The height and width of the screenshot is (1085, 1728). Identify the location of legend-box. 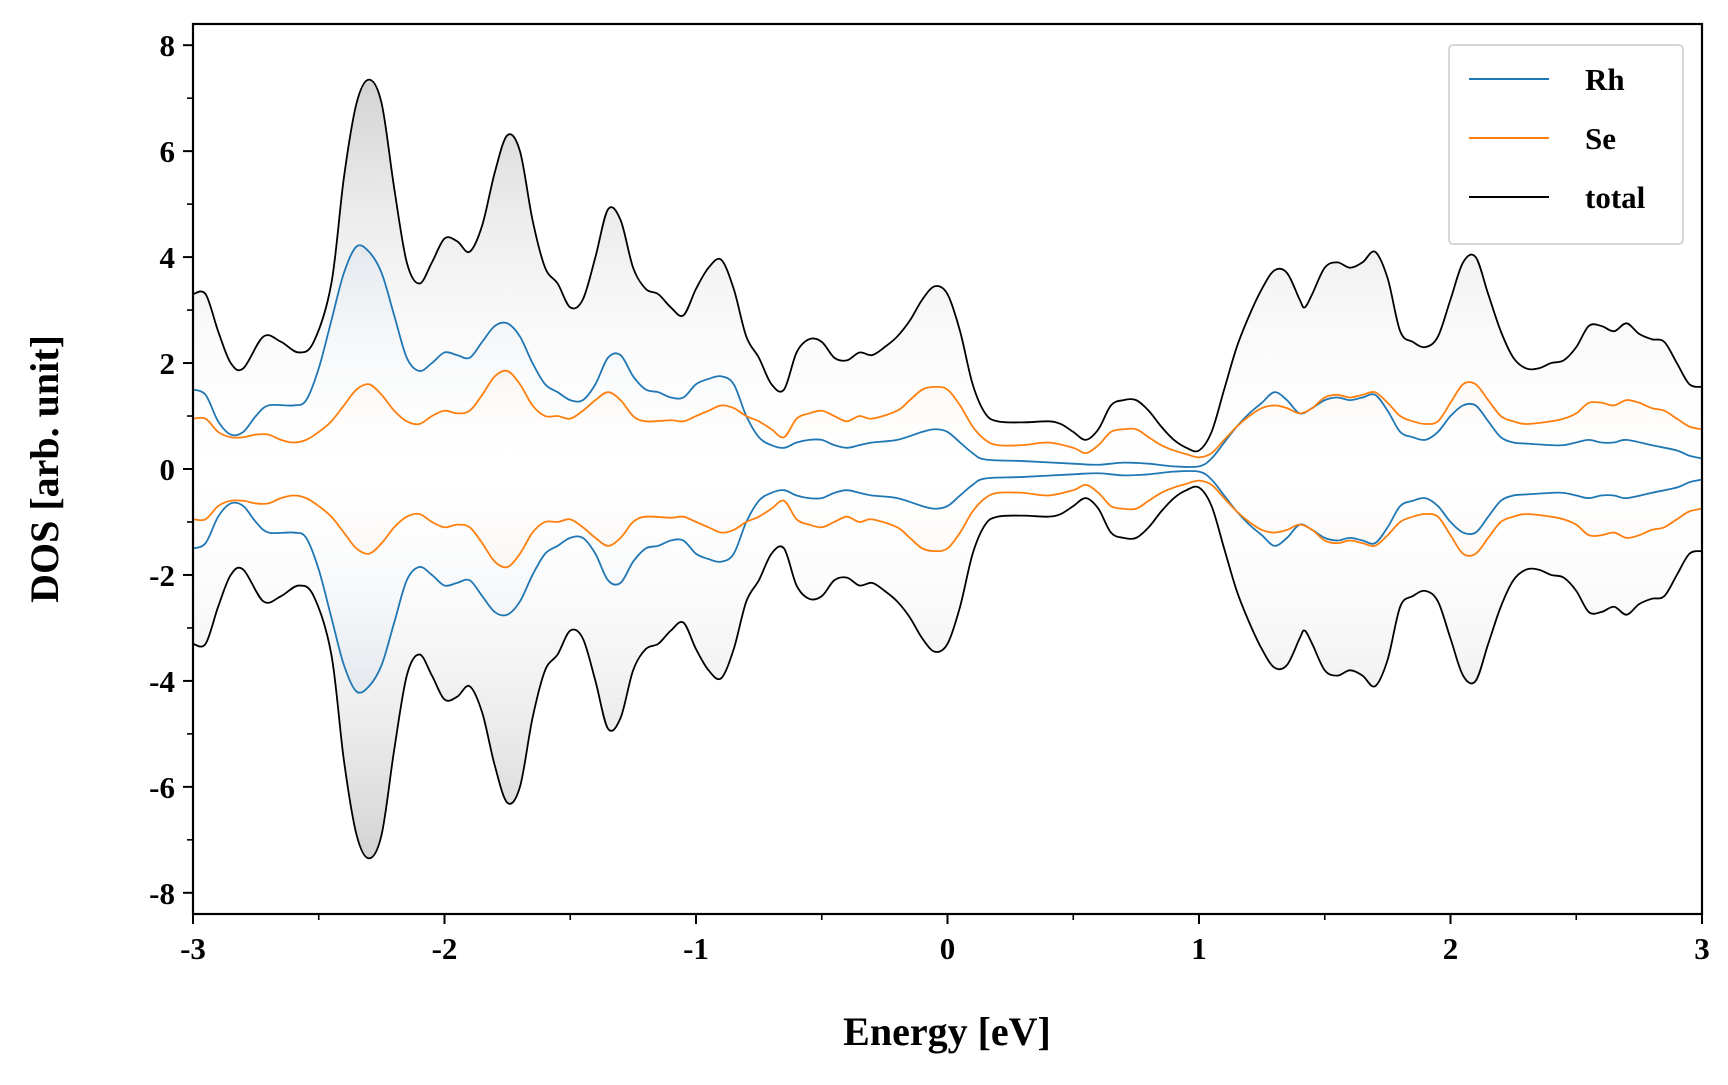
(1566, 144).